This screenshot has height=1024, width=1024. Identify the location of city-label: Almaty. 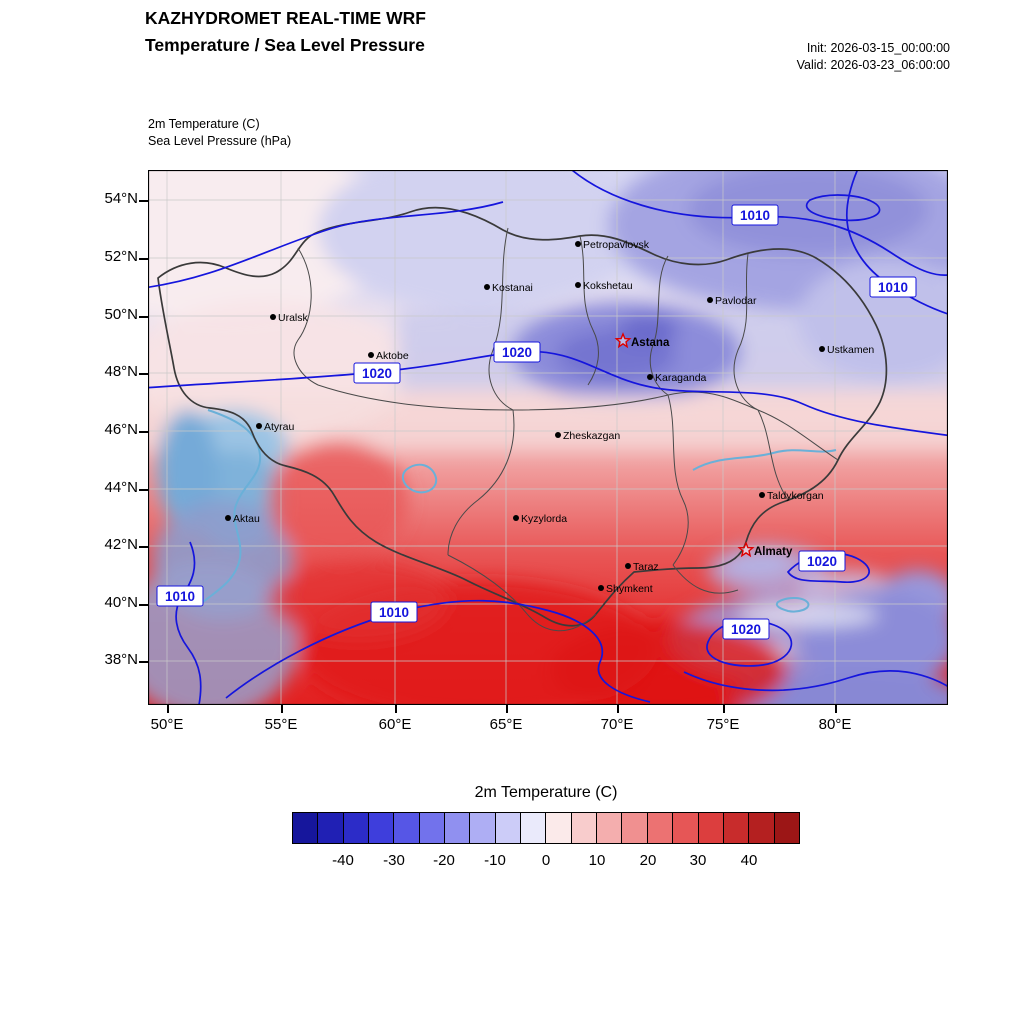
(773, 552).